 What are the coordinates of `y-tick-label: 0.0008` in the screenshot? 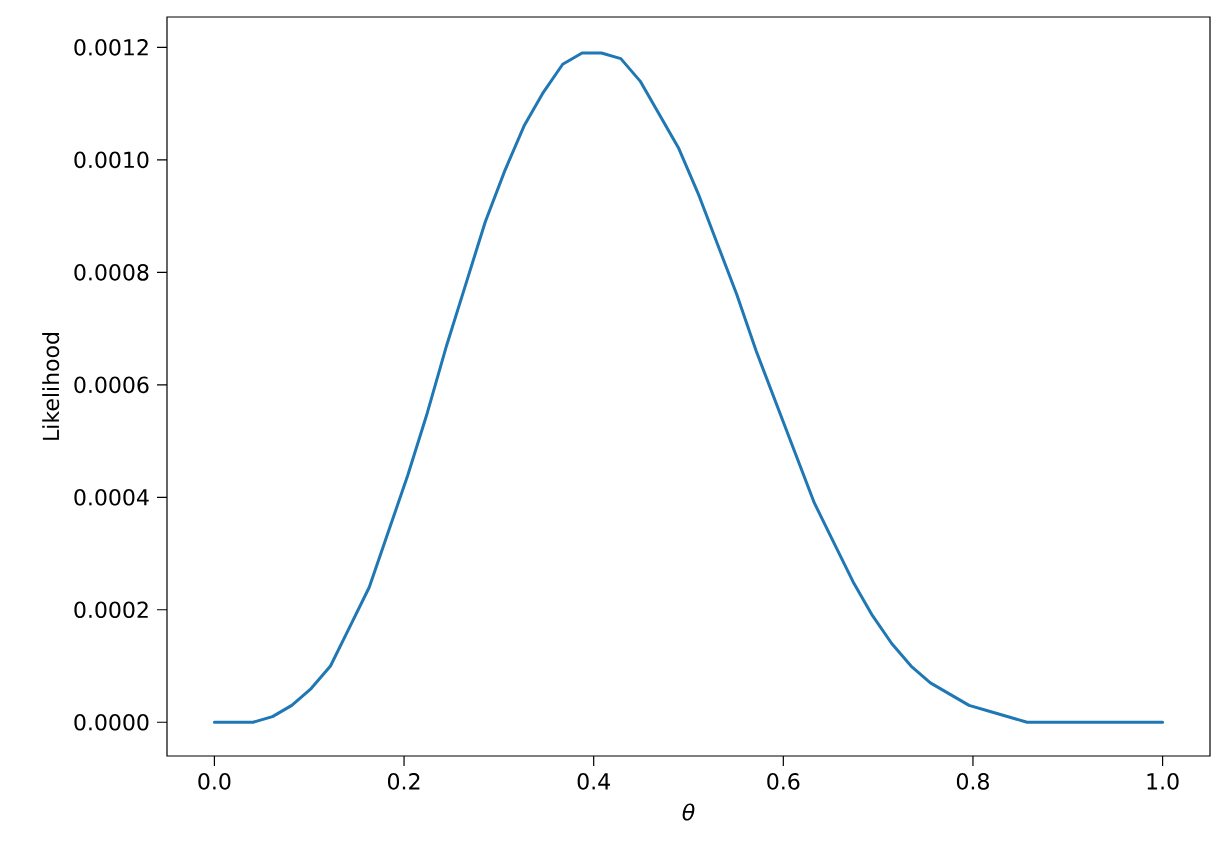 It's located at (111, 272).